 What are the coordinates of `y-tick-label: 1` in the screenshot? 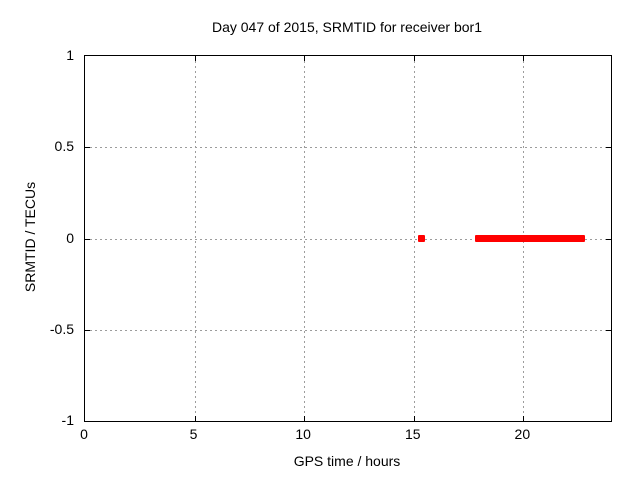 It's located at (70, 55).